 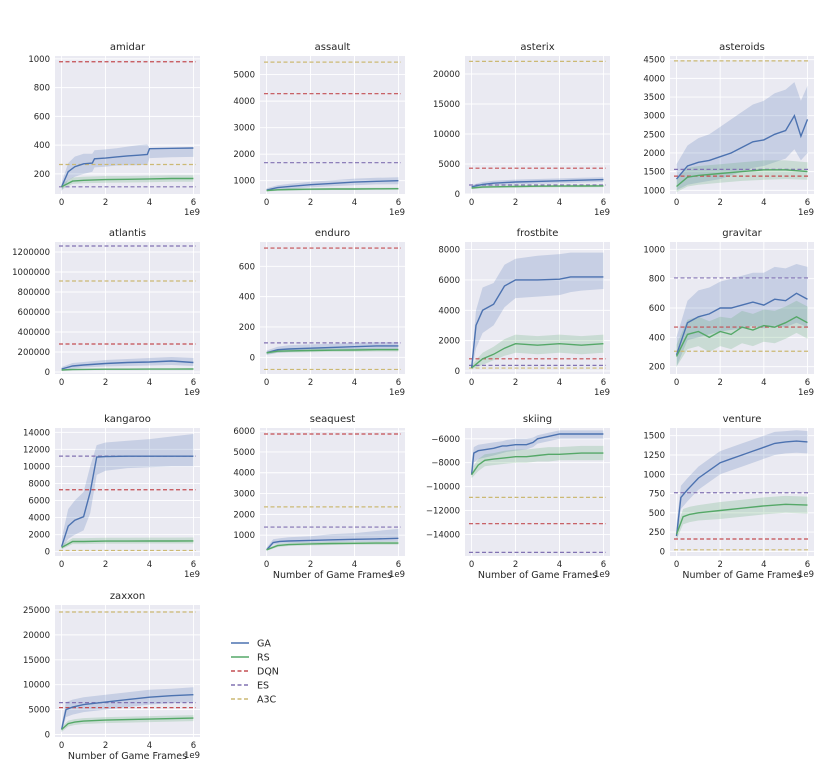 I want to click on panel-title: asterix, so click(x=537, y=47).